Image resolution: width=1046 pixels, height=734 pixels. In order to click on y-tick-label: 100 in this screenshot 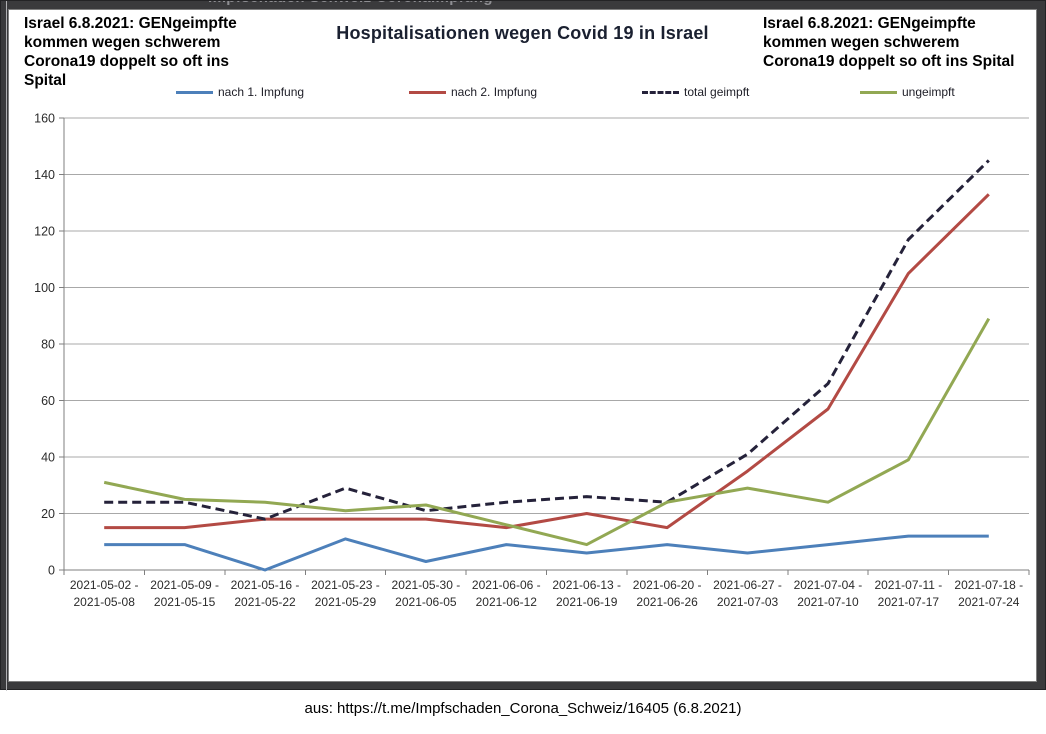, I will do `click(44, 288)`.